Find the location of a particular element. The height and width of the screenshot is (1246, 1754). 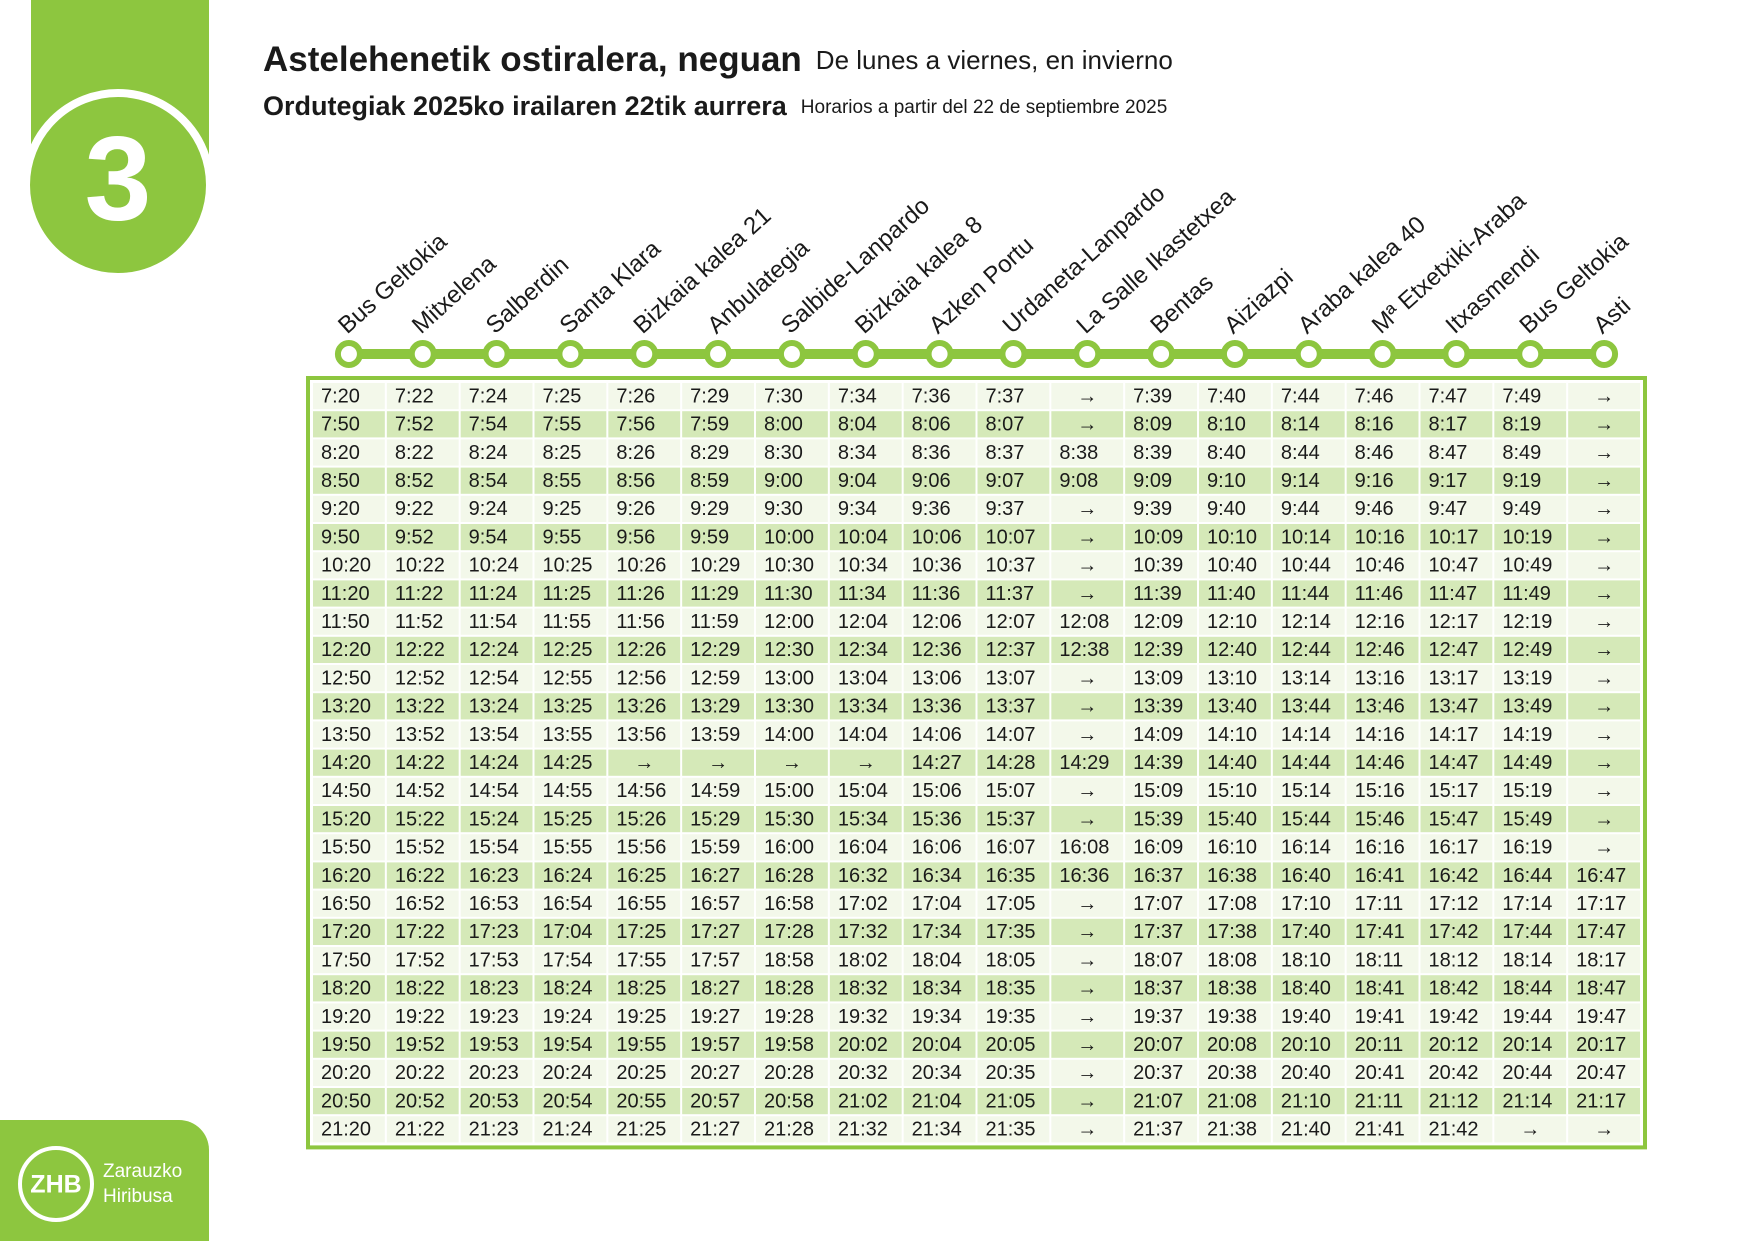

time-cell: 17:57 is located at coordinates (715, 960).